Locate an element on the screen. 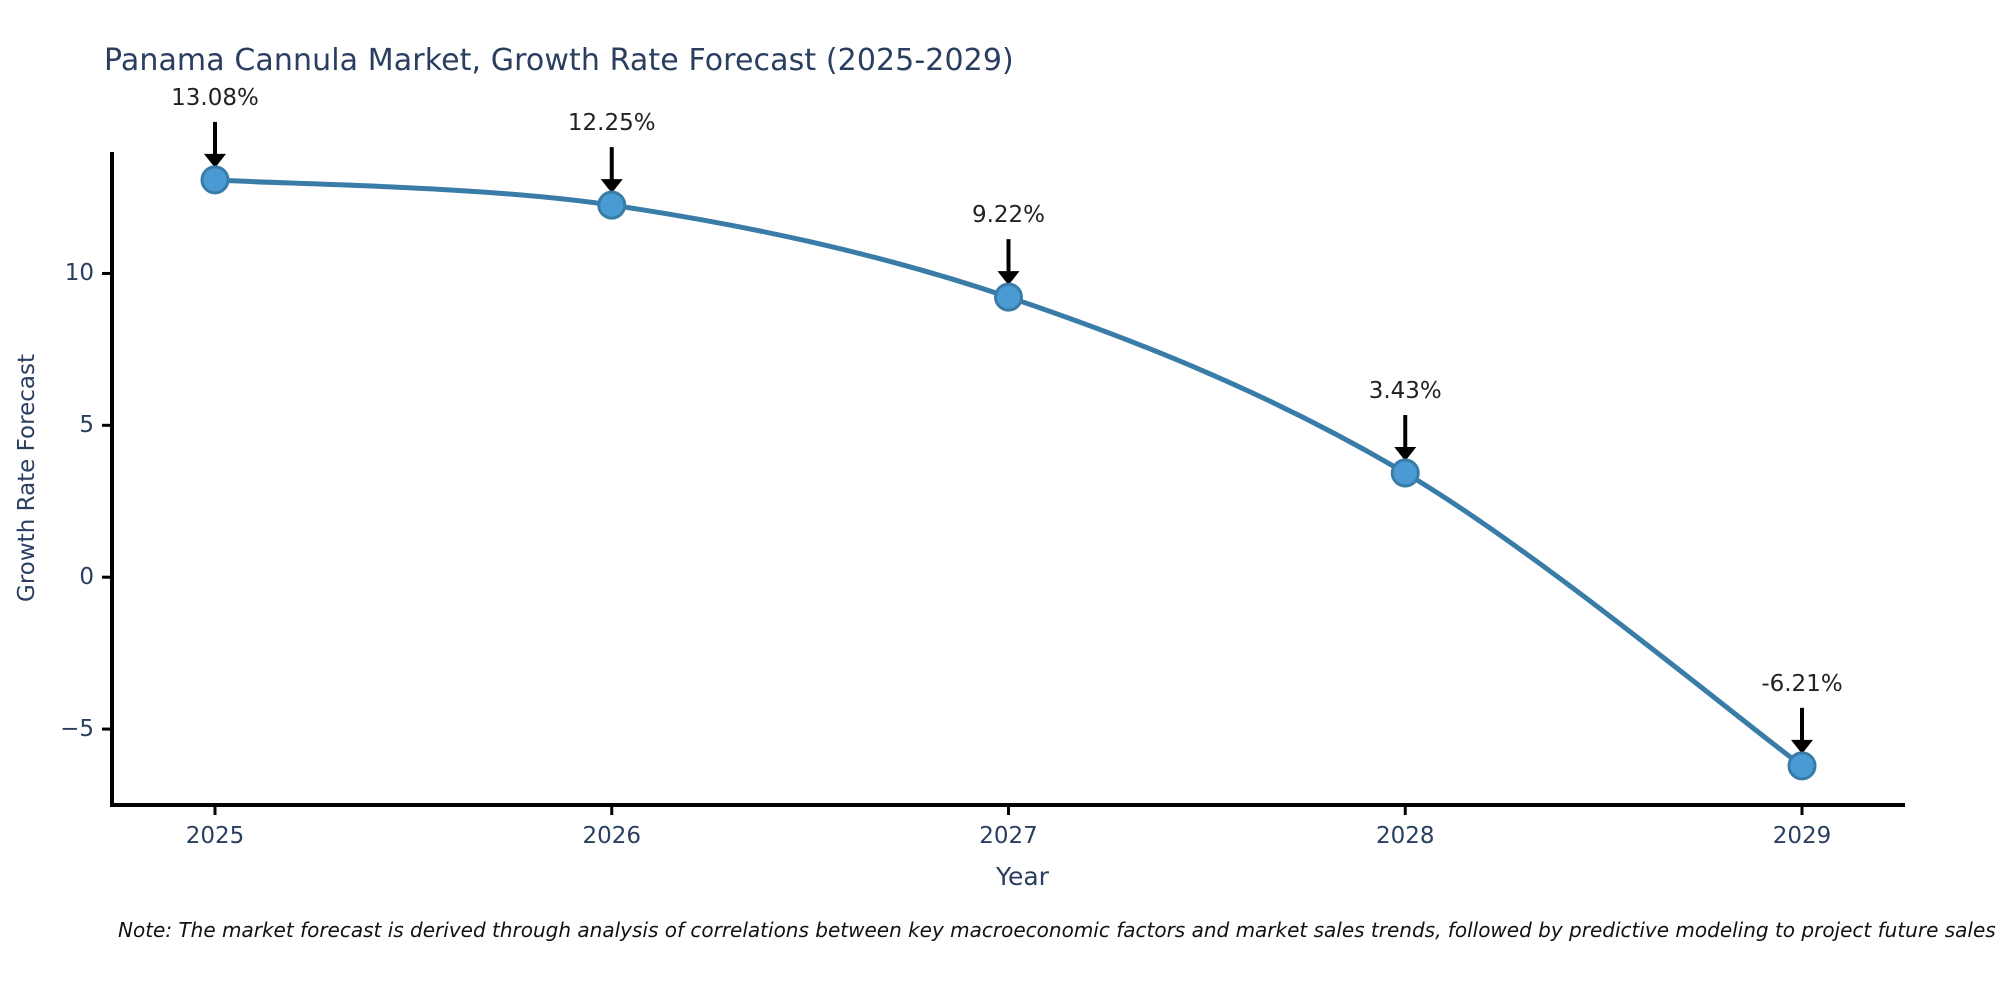 The image size is (2000, 1000). x-axis-tick-label: 2028 is located at coordinates (1405, 836).